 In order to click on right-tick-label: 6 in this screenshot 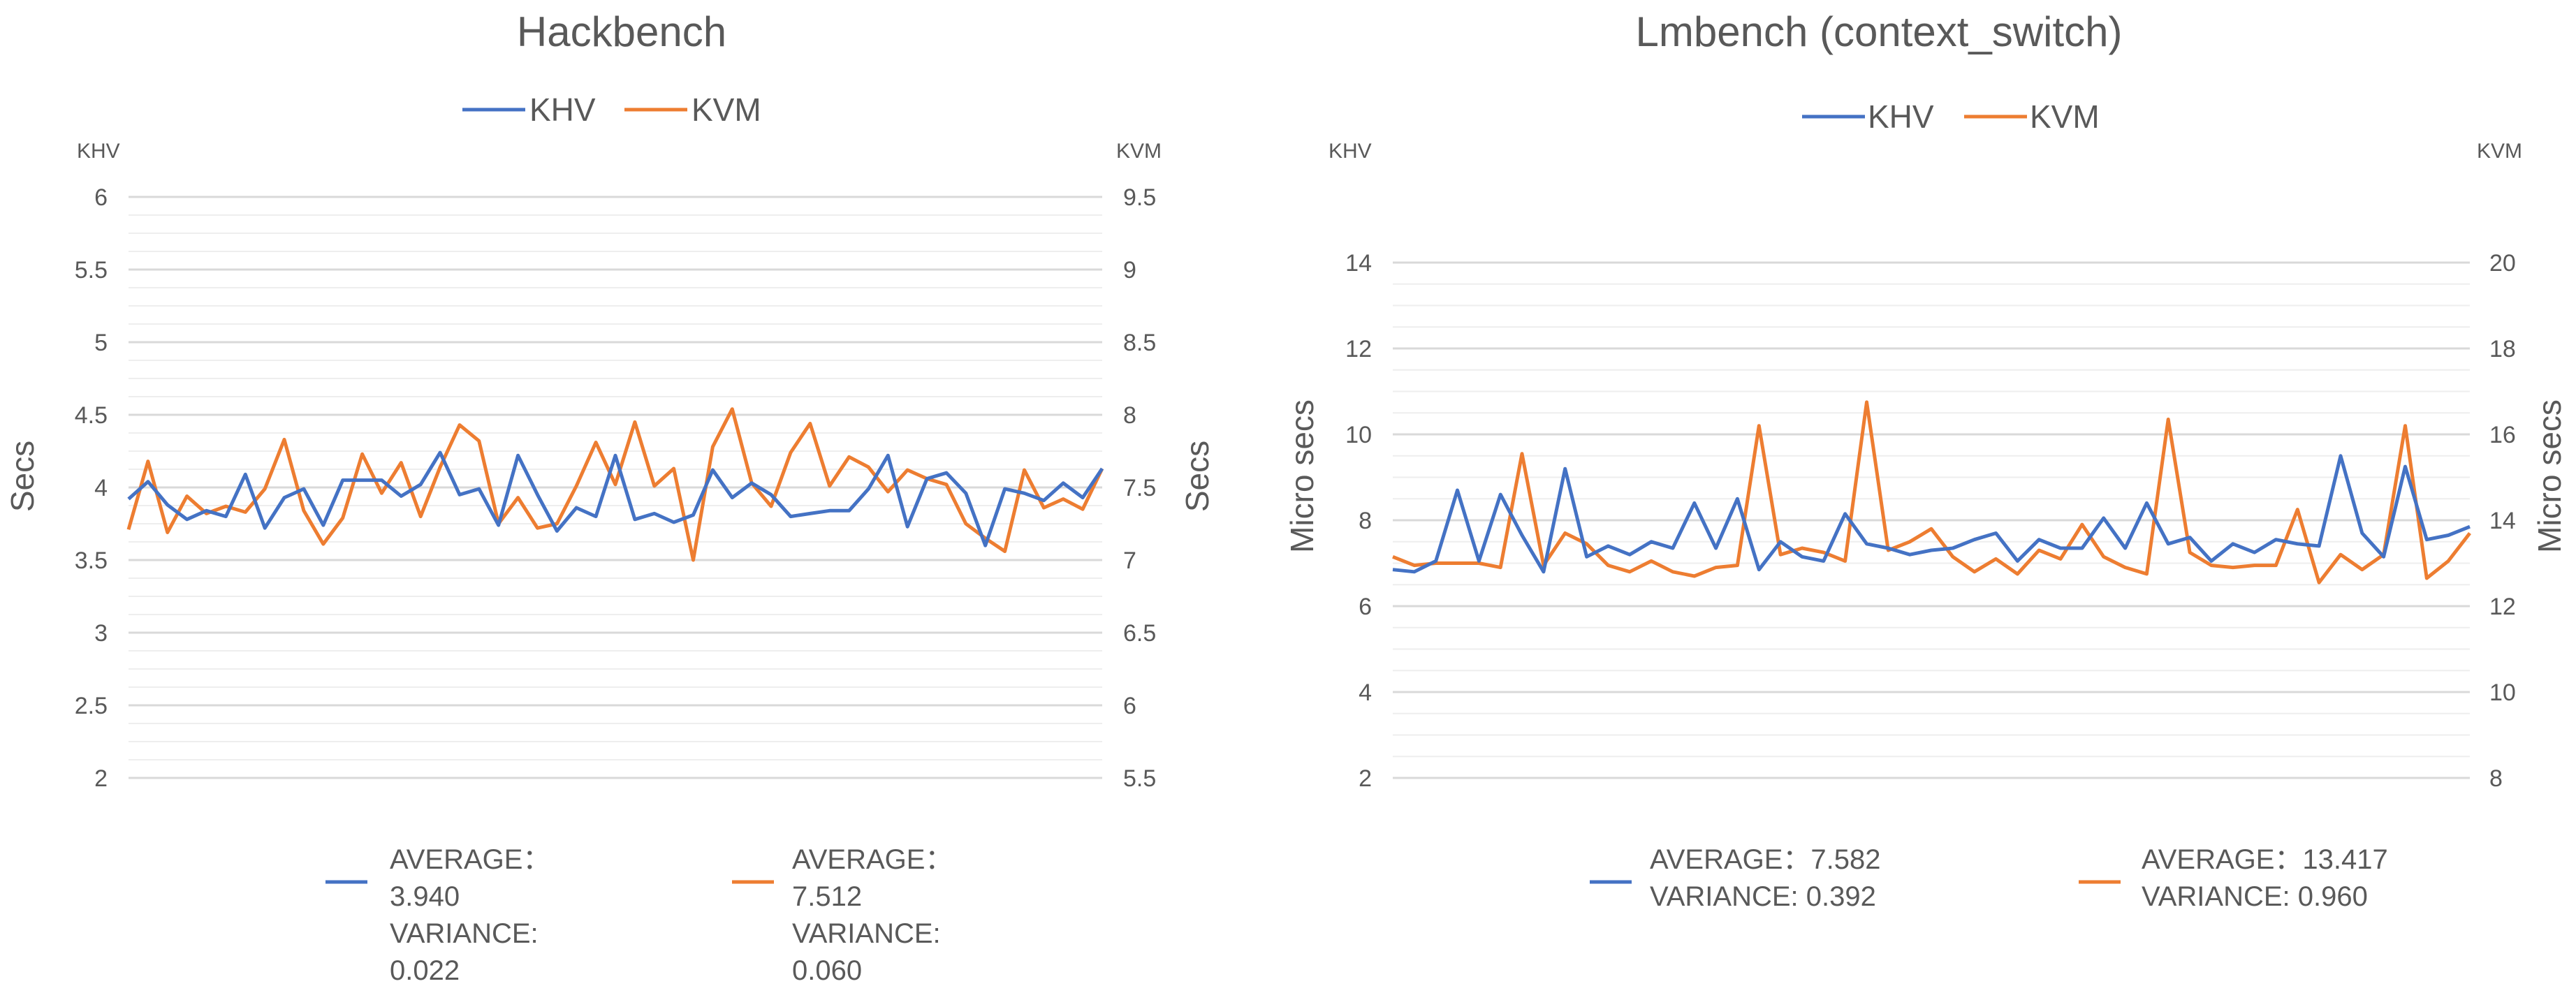, I will do `click(1129, 706)`.